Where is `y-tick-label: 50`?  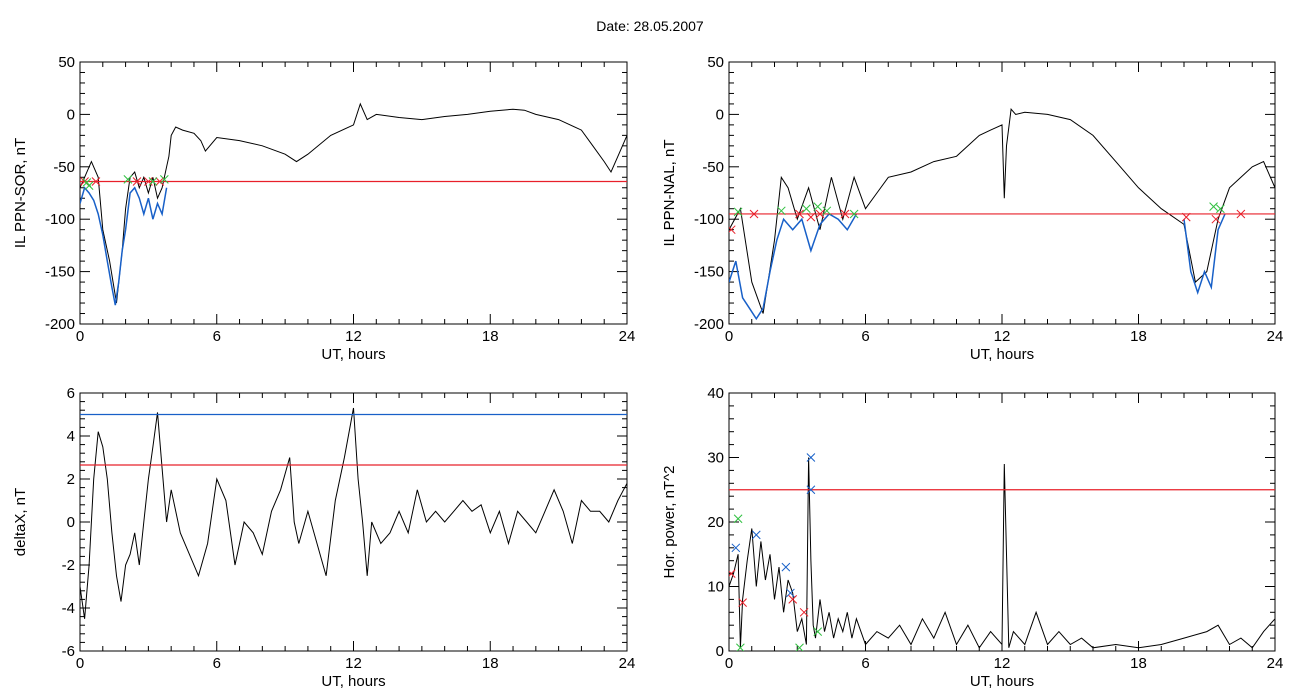 y-tick-label: 50 is located at coordinates (66, 62).